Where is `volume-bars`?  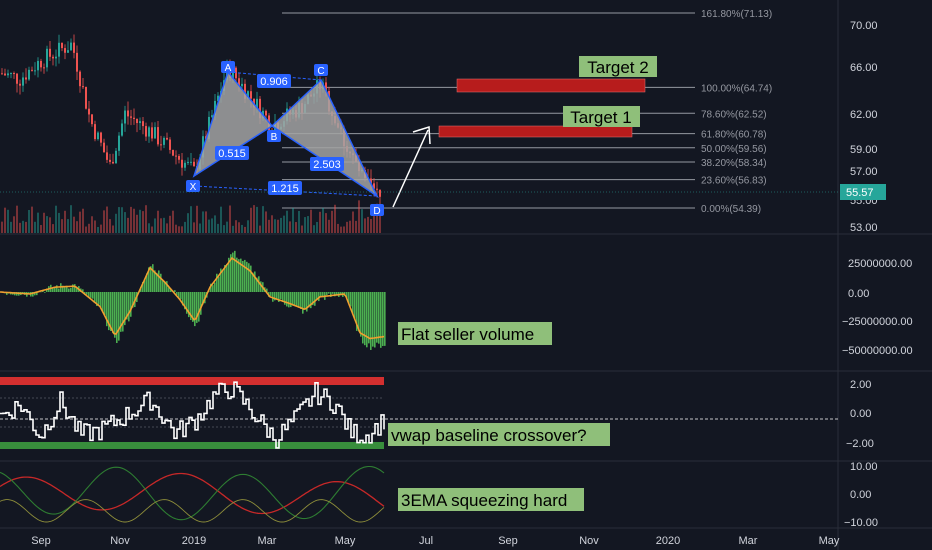 volume-bars is located at coordinates (191, 216).